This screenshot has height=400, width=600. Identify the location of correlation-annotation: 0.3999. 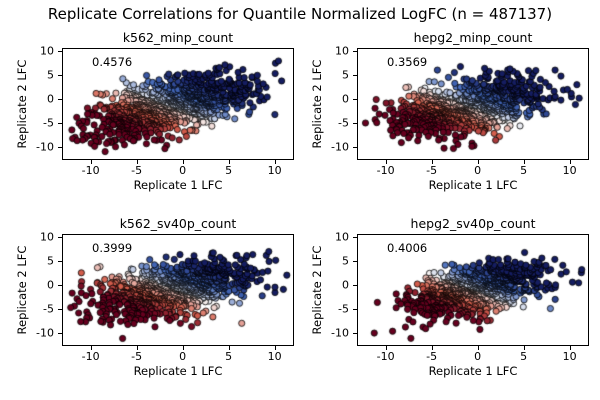
(112, 248).